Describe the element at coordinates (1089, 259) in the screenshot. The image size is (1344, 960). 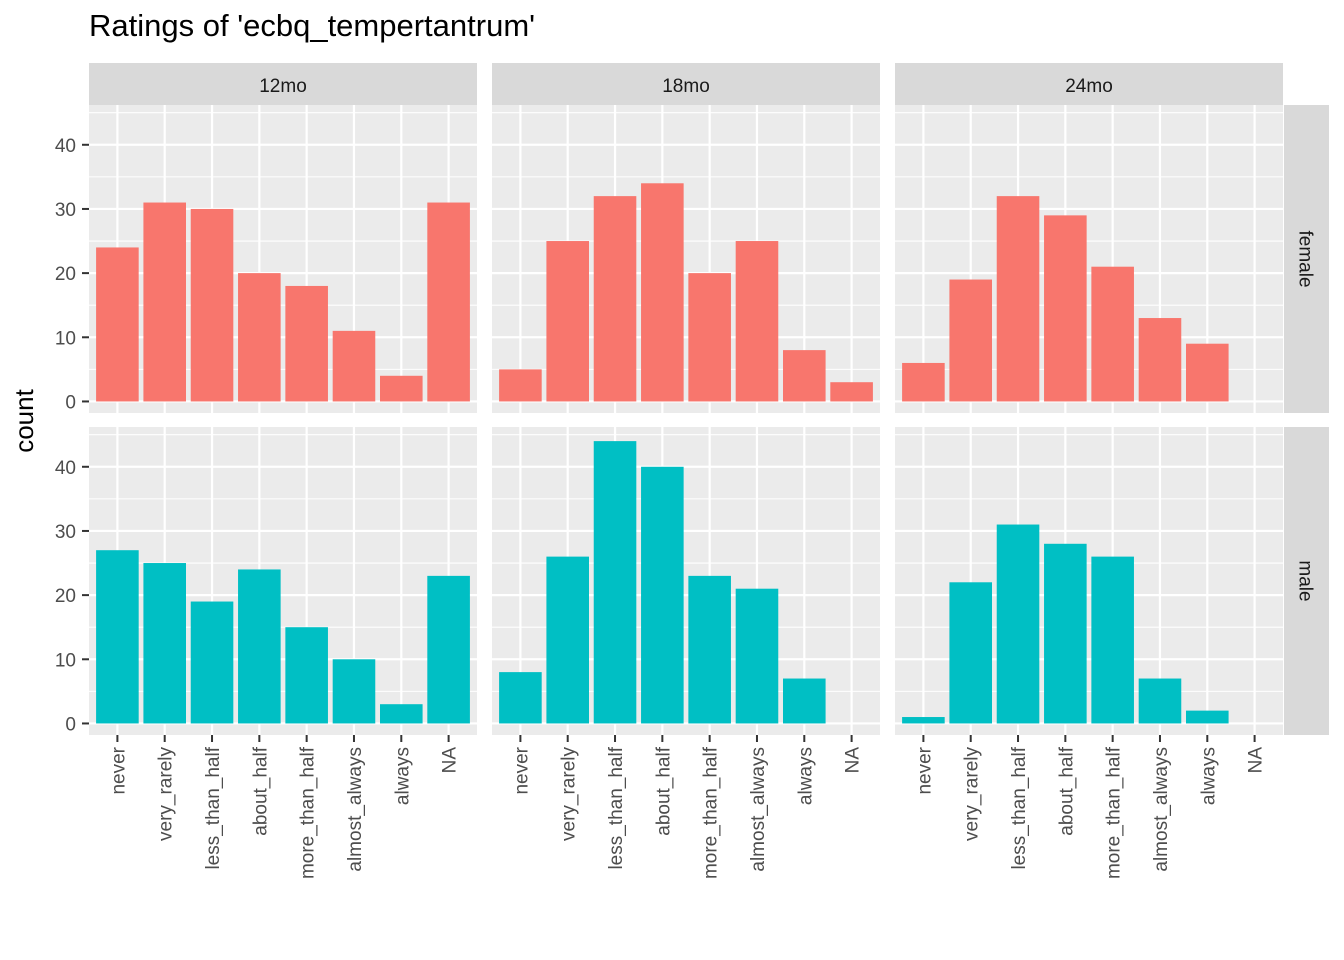
I see `panel-24mo-female` at that location.